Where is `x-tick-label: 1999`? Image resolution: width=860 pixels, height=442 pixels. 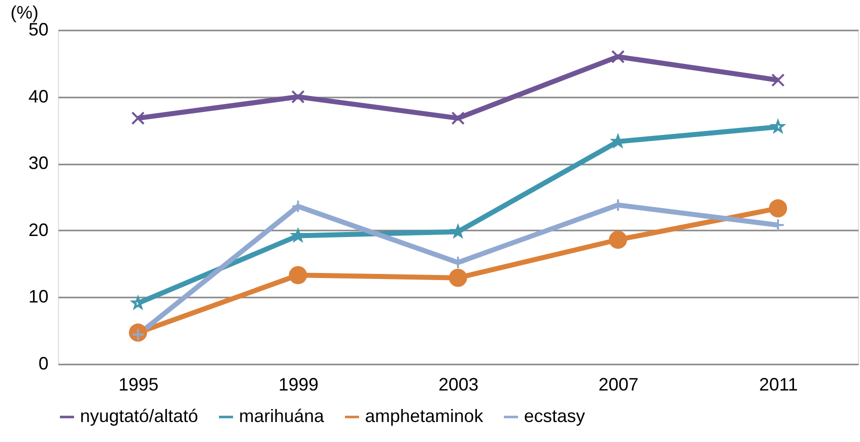 x-tick-label: 1999 is located at coordinates (298, 384).